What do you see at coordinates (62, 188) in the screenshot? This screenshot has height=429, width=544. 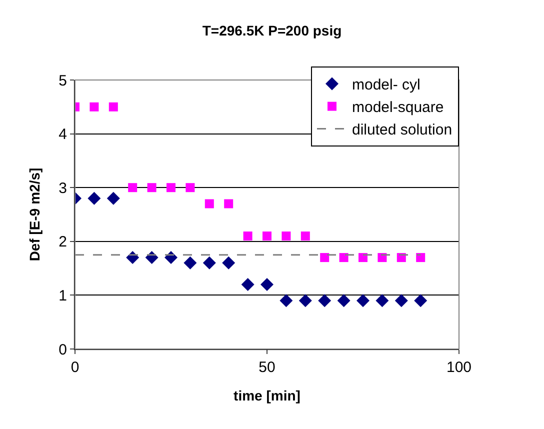 I see `y-tick-label: 3` at bounding box center [62, 188].